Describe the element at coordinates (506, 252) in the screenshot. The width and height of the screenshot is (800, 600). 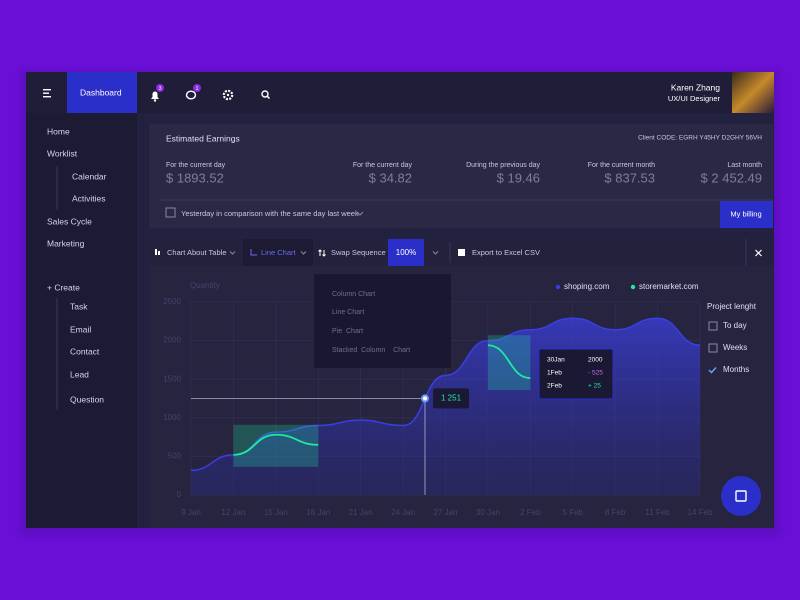
I see `export-button: Export to Excel CSV` at that location.